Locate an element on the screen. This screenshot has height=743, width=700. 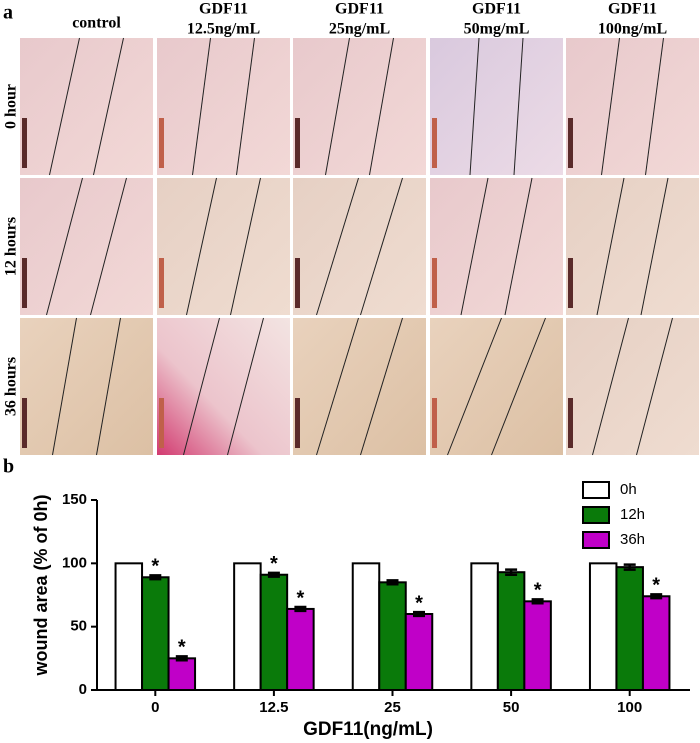
column-header: 12.5ng/mL is located at coordinates (223, 29).